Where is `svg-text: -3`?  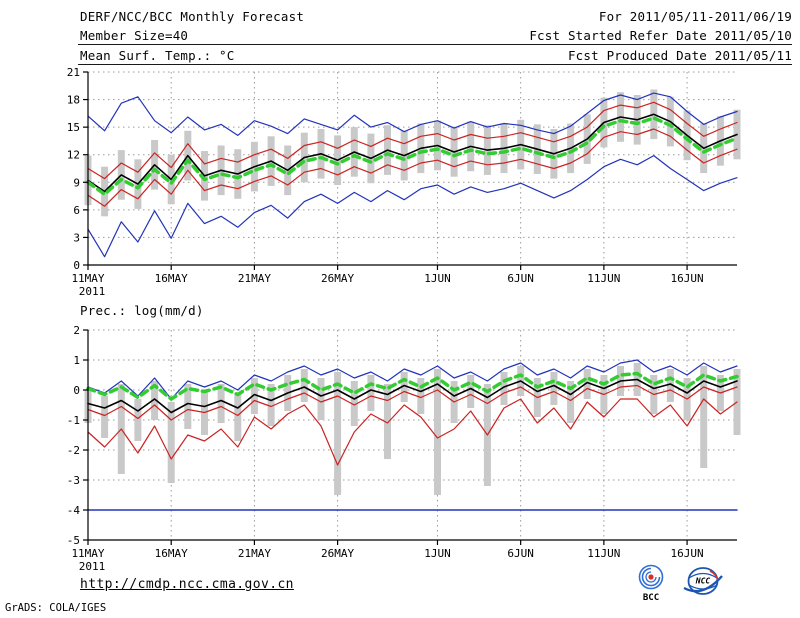
svg-text: -3 is located at coordinates (73, 480).